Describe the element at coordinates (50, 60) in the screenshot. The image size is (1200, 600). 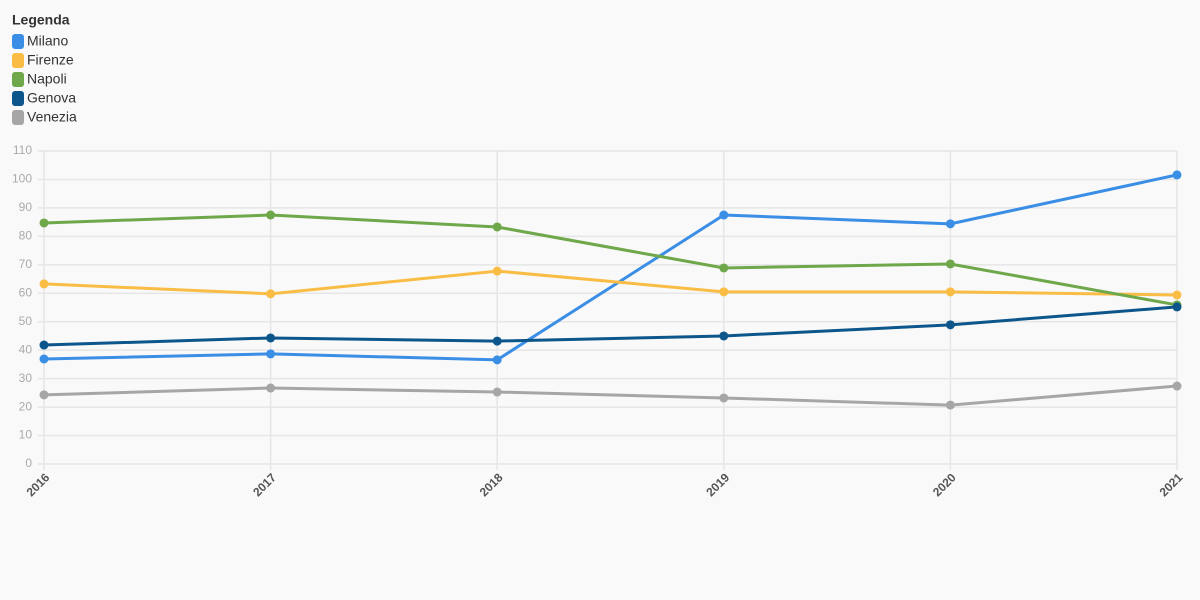
I see `legend-label: Firenze` at that location.